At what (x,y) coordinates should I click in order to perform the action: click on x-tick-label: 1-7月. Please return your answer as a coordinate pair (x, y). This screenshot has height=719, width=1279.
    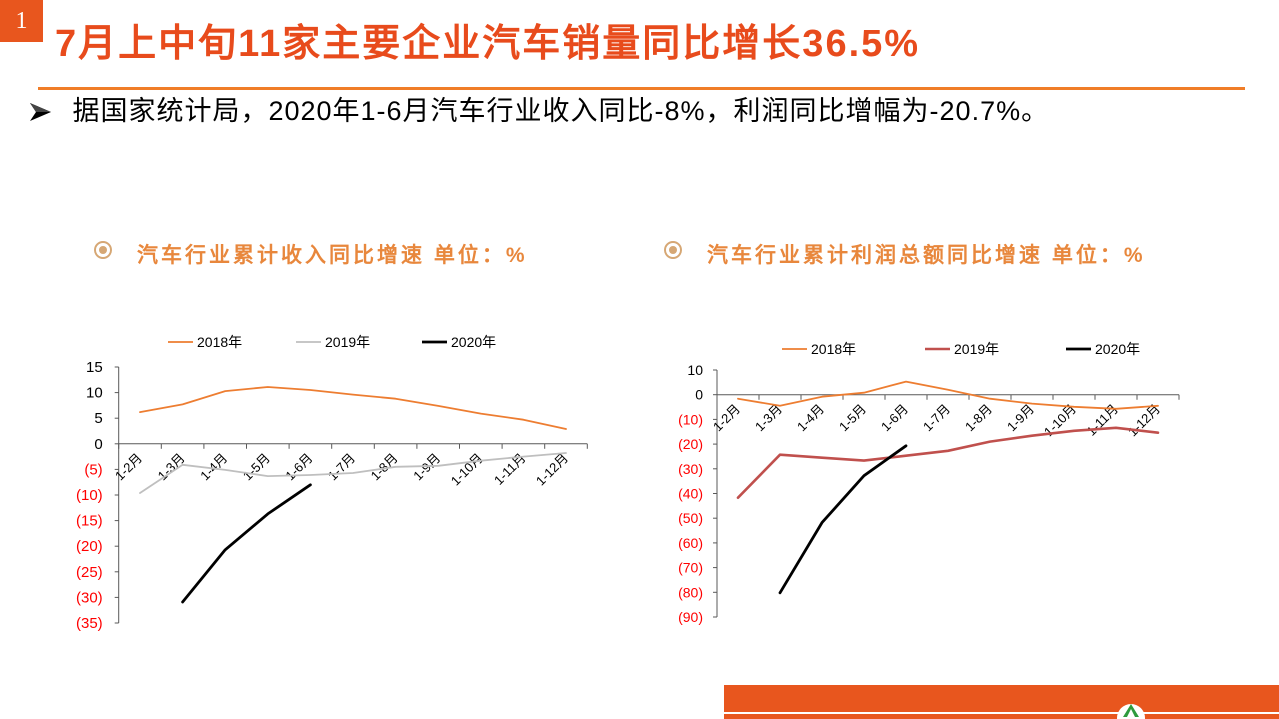
    Looking at the image, I should click on (936, 417).